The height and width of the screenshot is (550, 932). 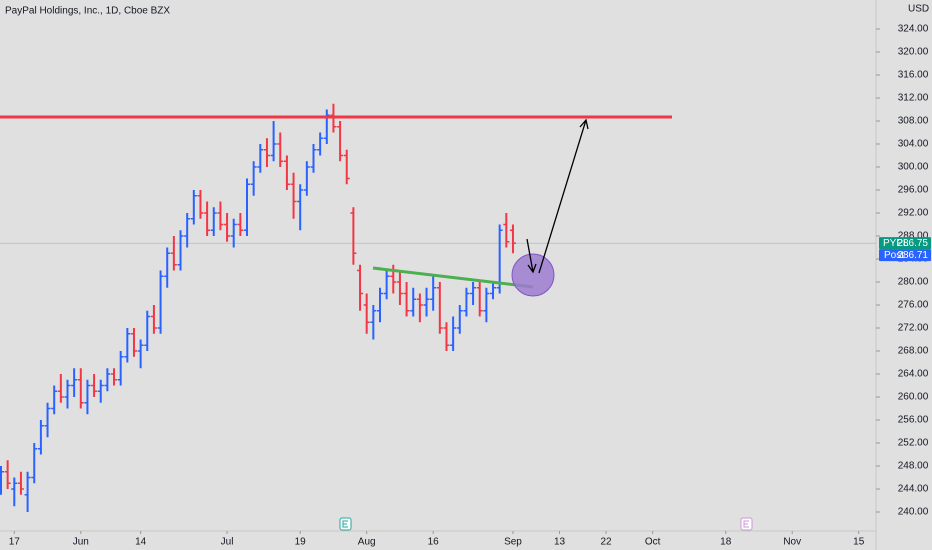 I want to click on symbol-label: PYPL, so click(x=896, y=243).